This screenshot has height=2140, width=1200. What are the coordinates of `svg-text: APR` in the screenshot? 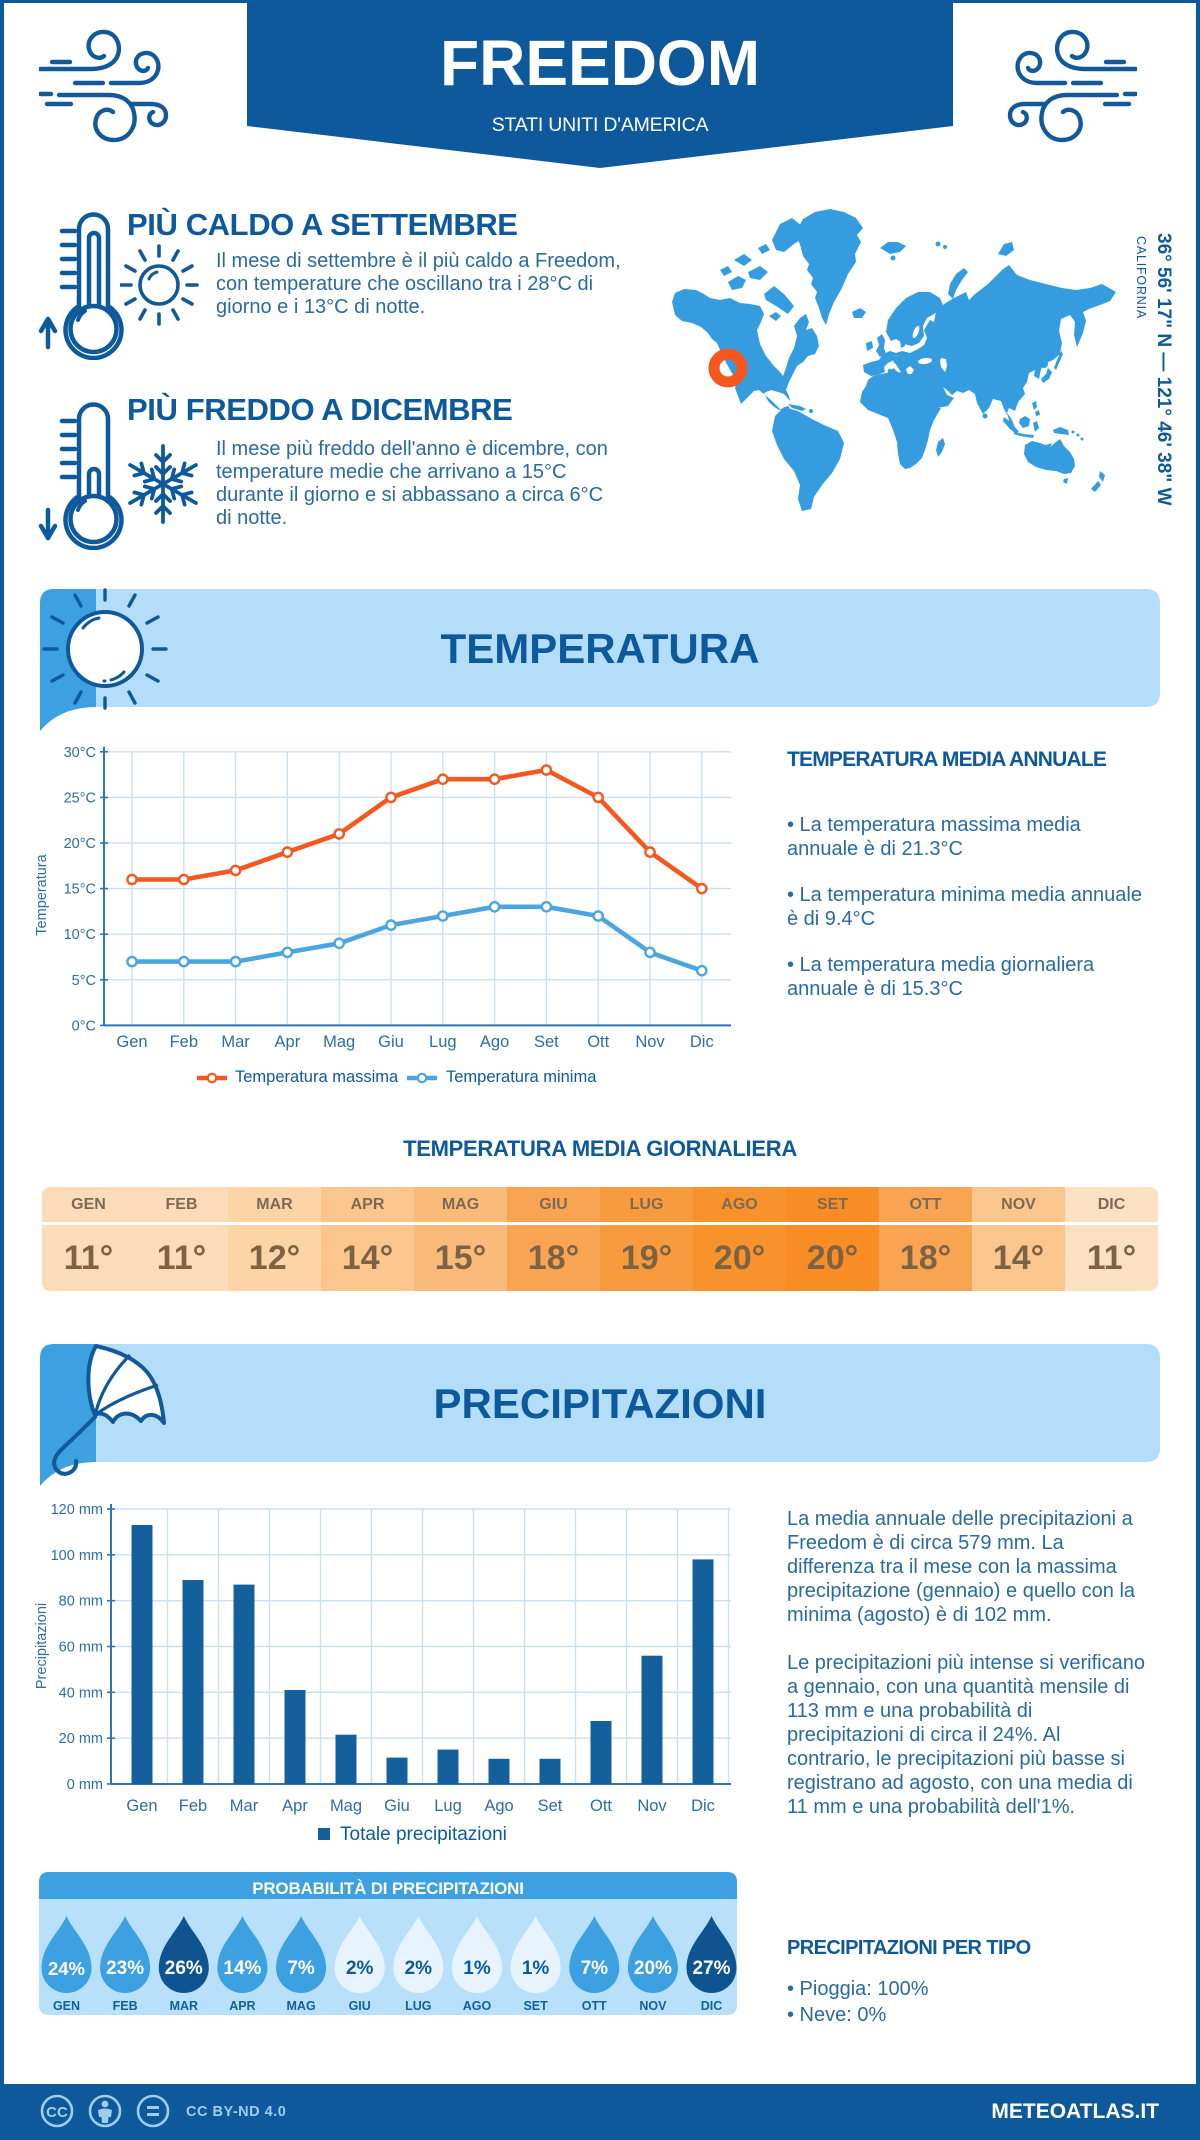 It's located at (242, 2006).